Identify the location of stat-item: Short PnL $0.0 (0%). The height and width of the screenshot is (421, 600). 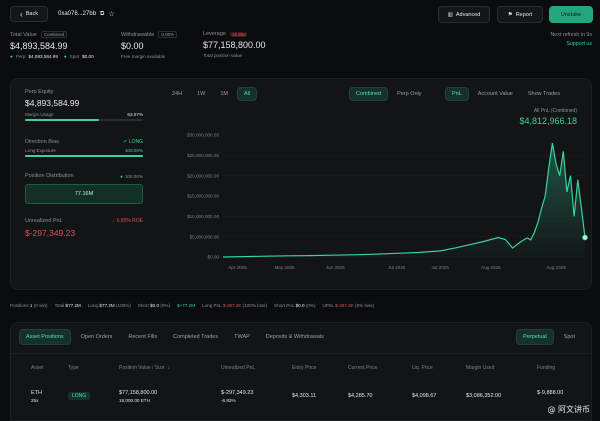
(294, 305).